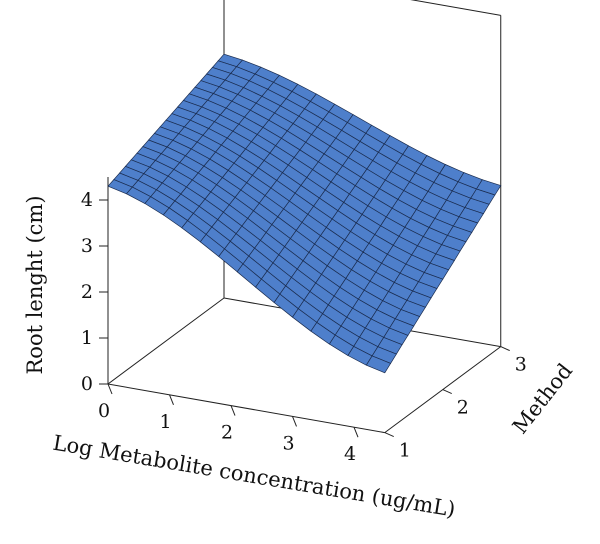 The image size is (600, 544). What do you see at coordinates (246, 408) in the screenshot?
I see `x-axis-line` at bounding box center [246, 408].